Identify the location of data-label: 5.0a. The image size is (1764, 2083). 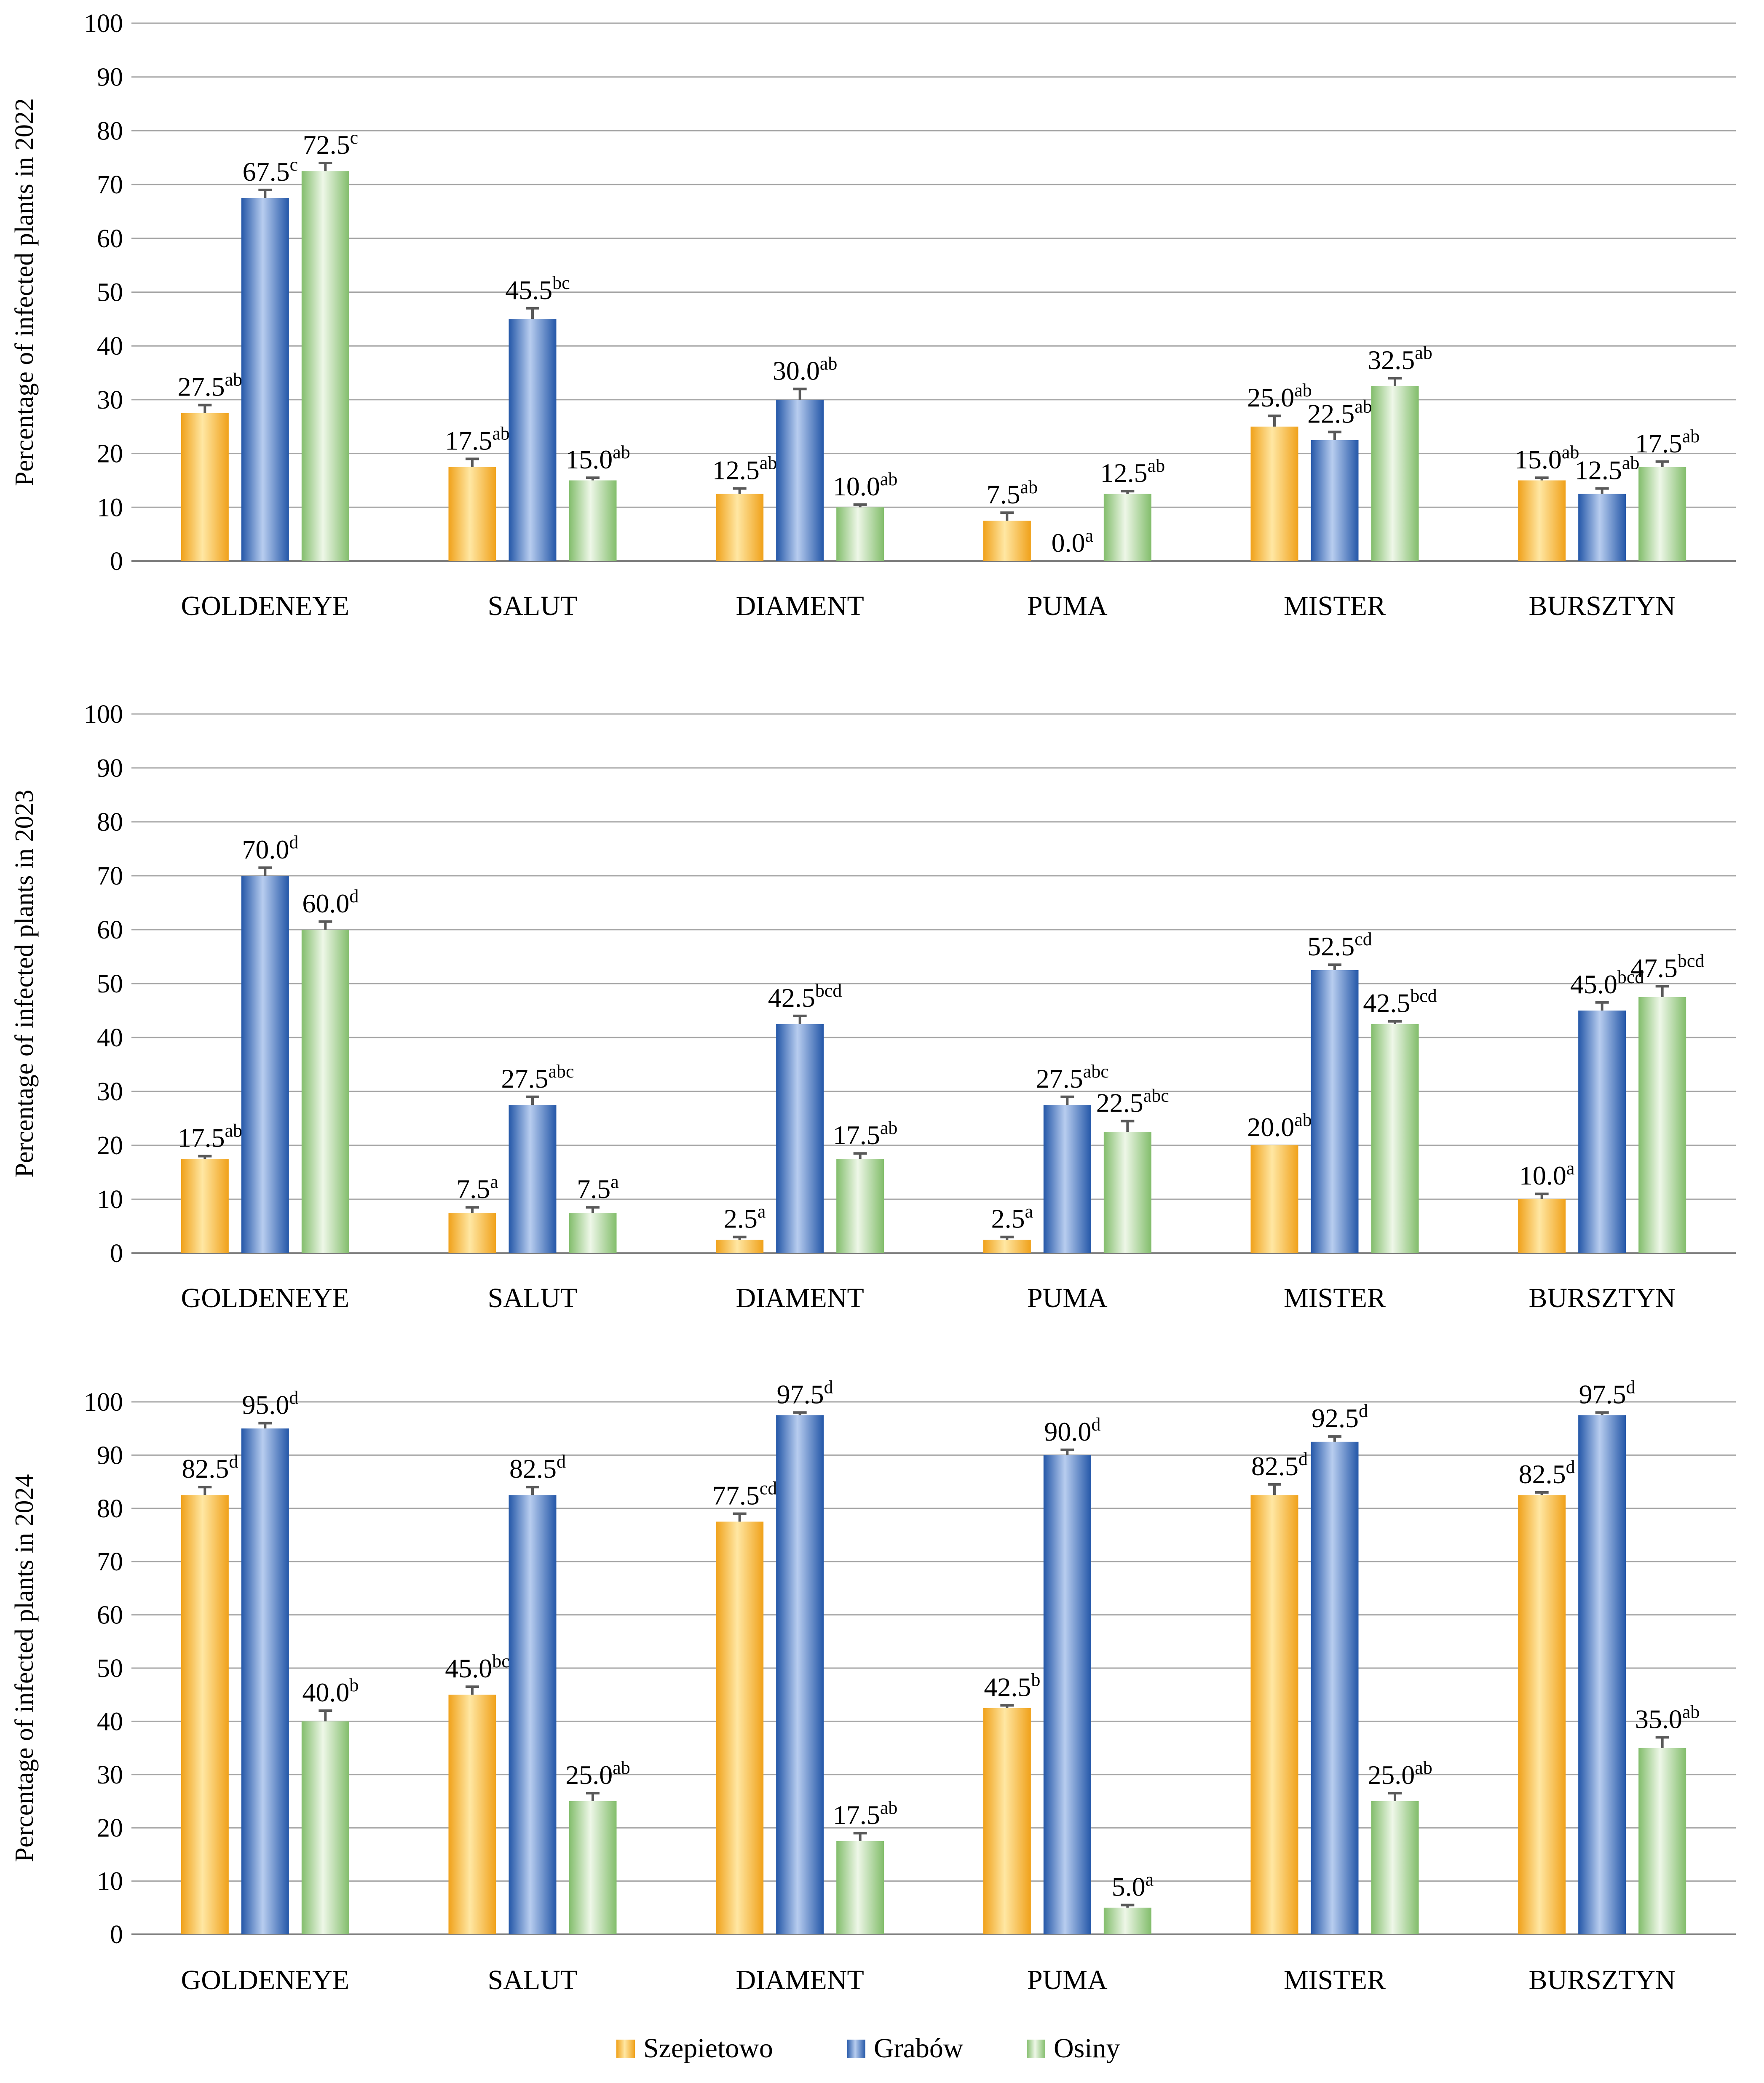
(1133, 1885).